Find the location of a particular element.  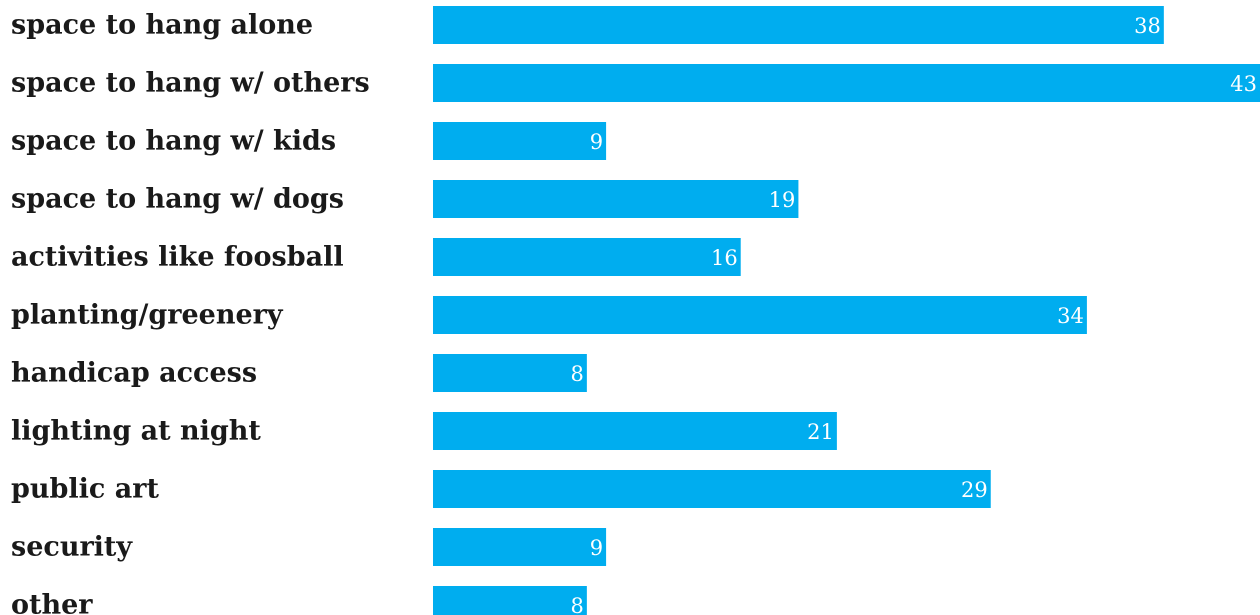

category-label: planting/greenery is located at coordinates (147, 315).